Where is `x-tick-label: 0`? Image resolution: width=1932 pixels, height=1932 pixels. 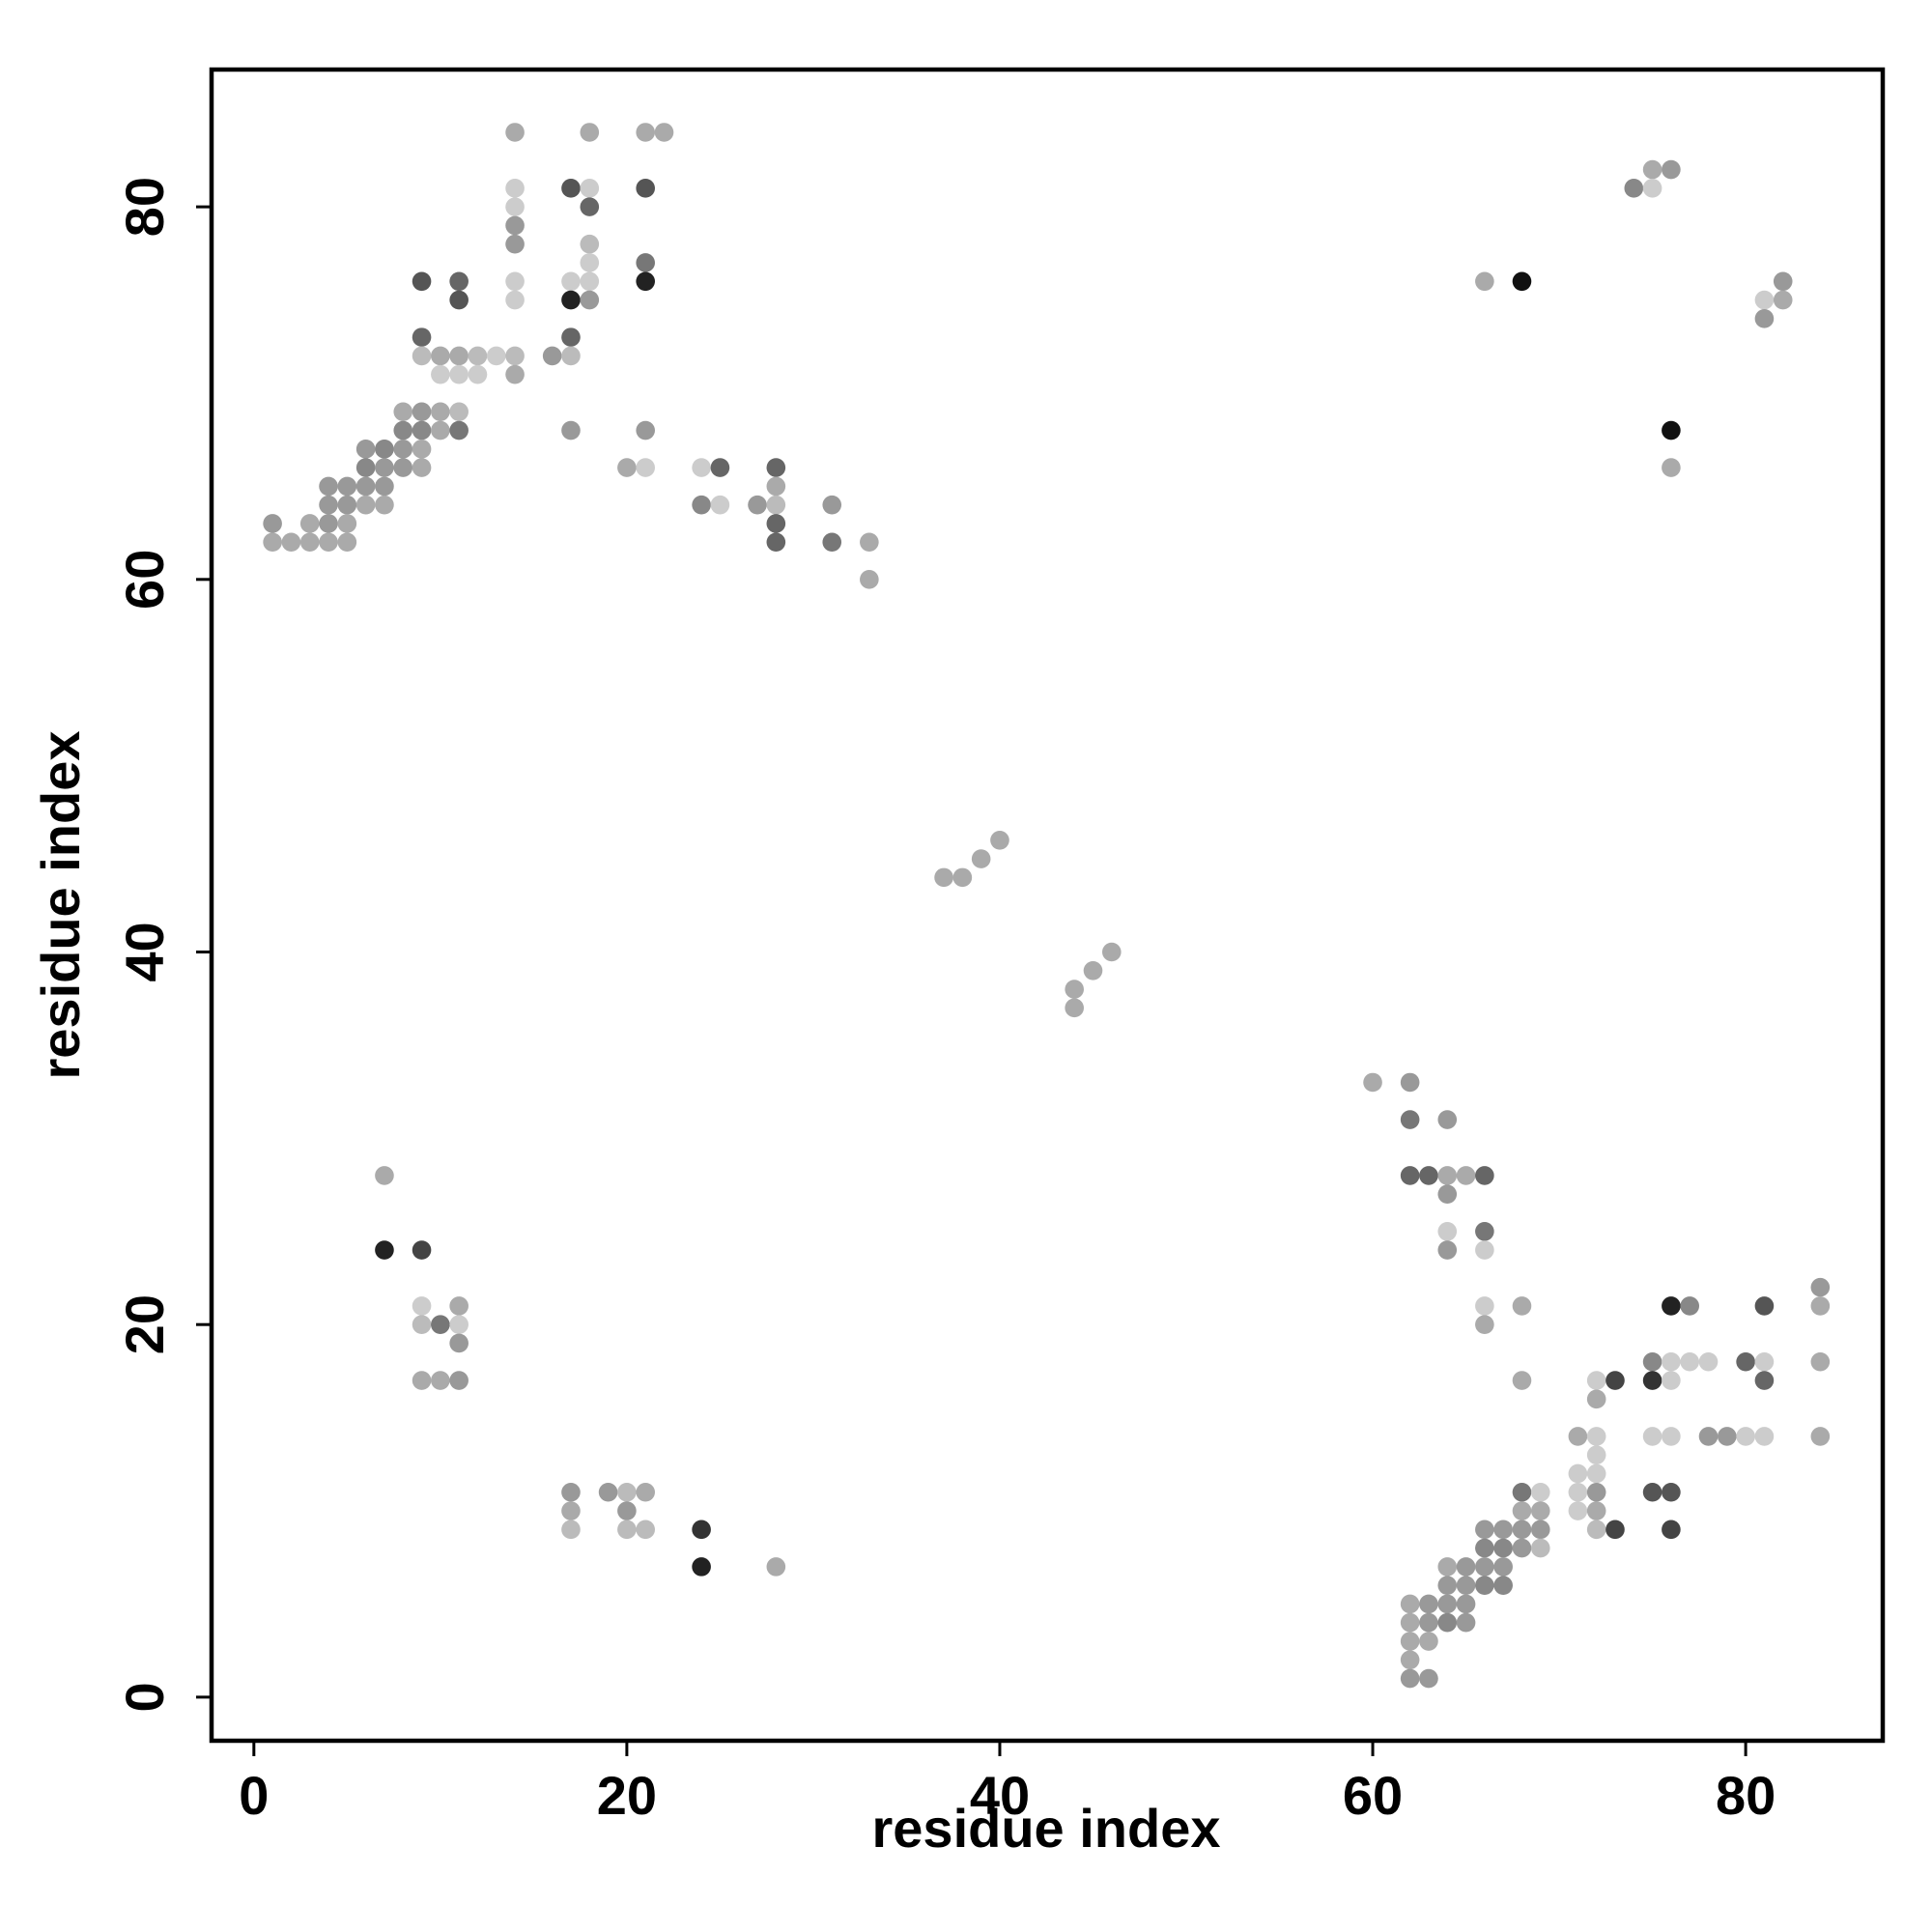
x-tick-label: 0 is located at coordinates (254, 1795).